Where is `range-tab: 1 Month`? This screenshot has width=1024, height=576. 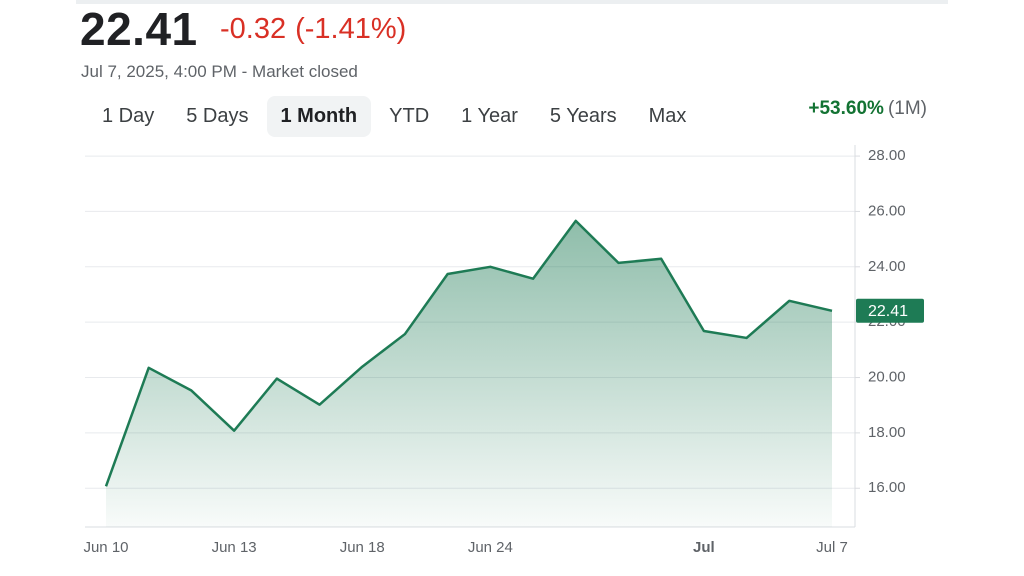 range-tab: 1 Month is located at coordinates (319, 116).